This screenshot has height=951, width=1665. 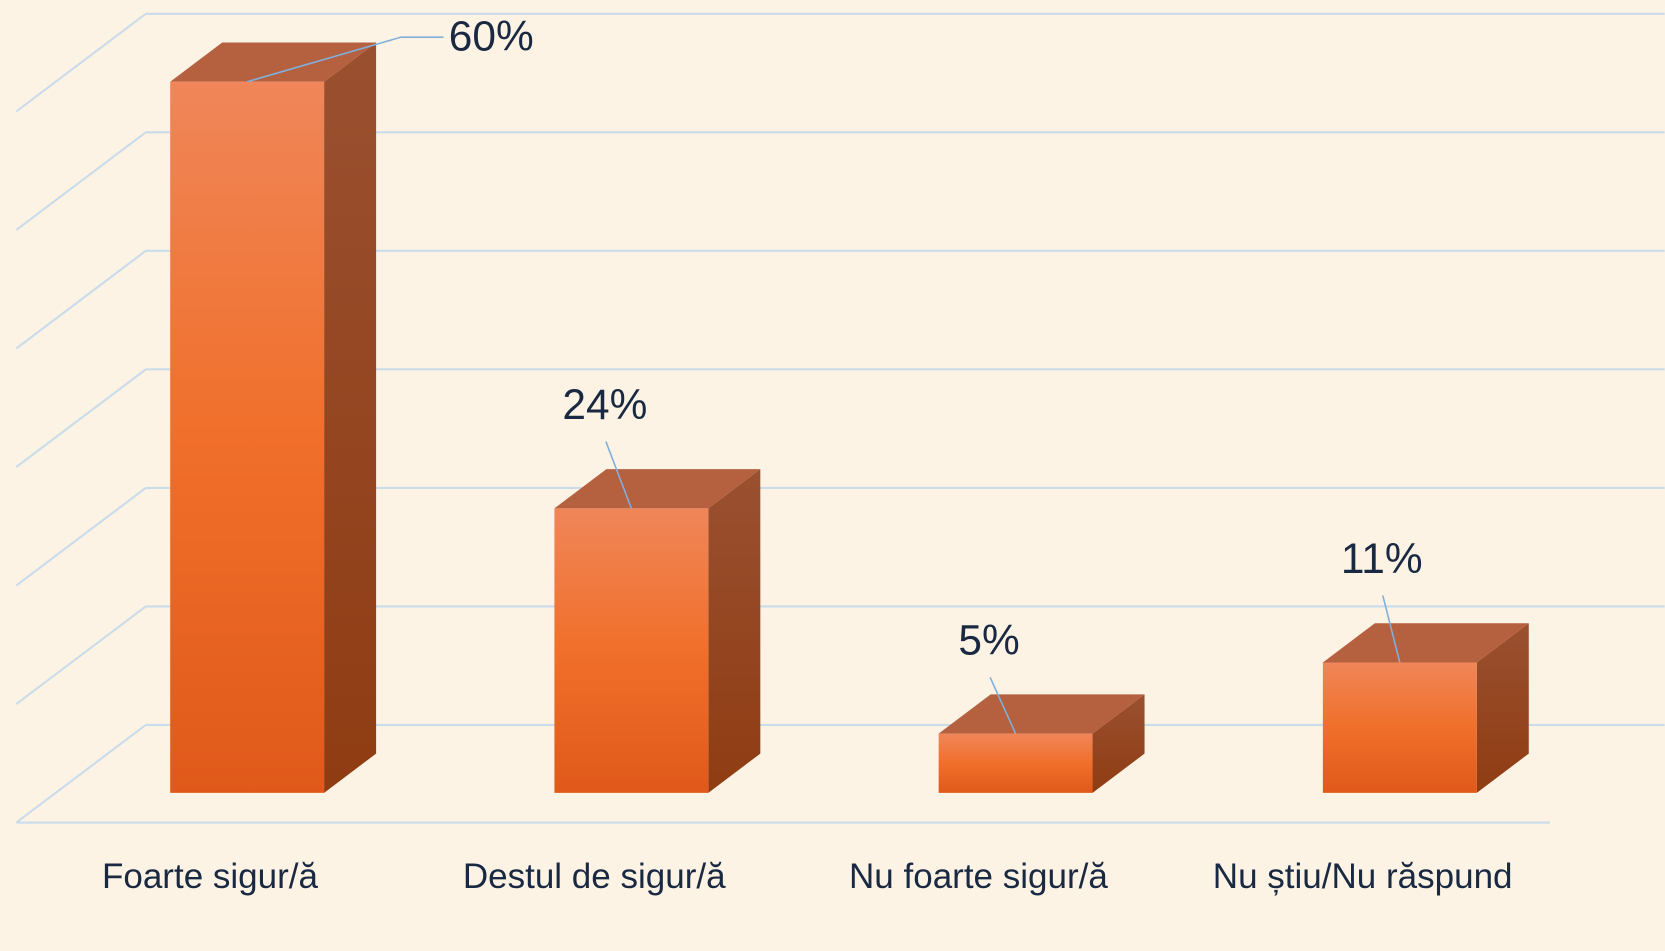 What do you see at coordinates (978, 876) in the screenshot?
I see `x-tick-label: Nu foarte sigur/ă` at bounding box center [978, 876].